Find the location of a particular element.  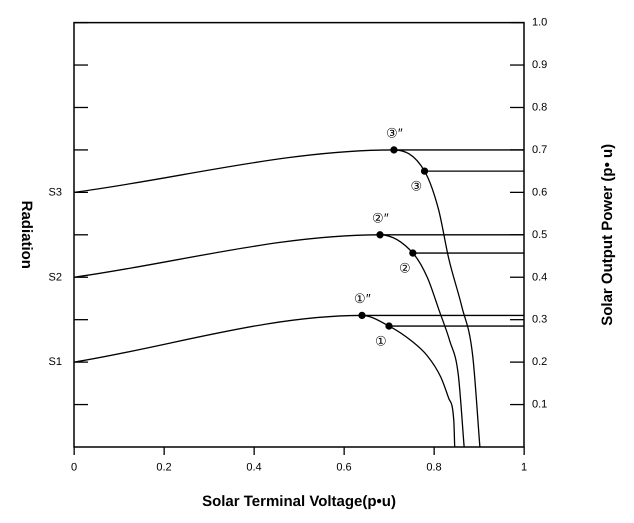

text: Radiation is located at coordinates (26, 234).